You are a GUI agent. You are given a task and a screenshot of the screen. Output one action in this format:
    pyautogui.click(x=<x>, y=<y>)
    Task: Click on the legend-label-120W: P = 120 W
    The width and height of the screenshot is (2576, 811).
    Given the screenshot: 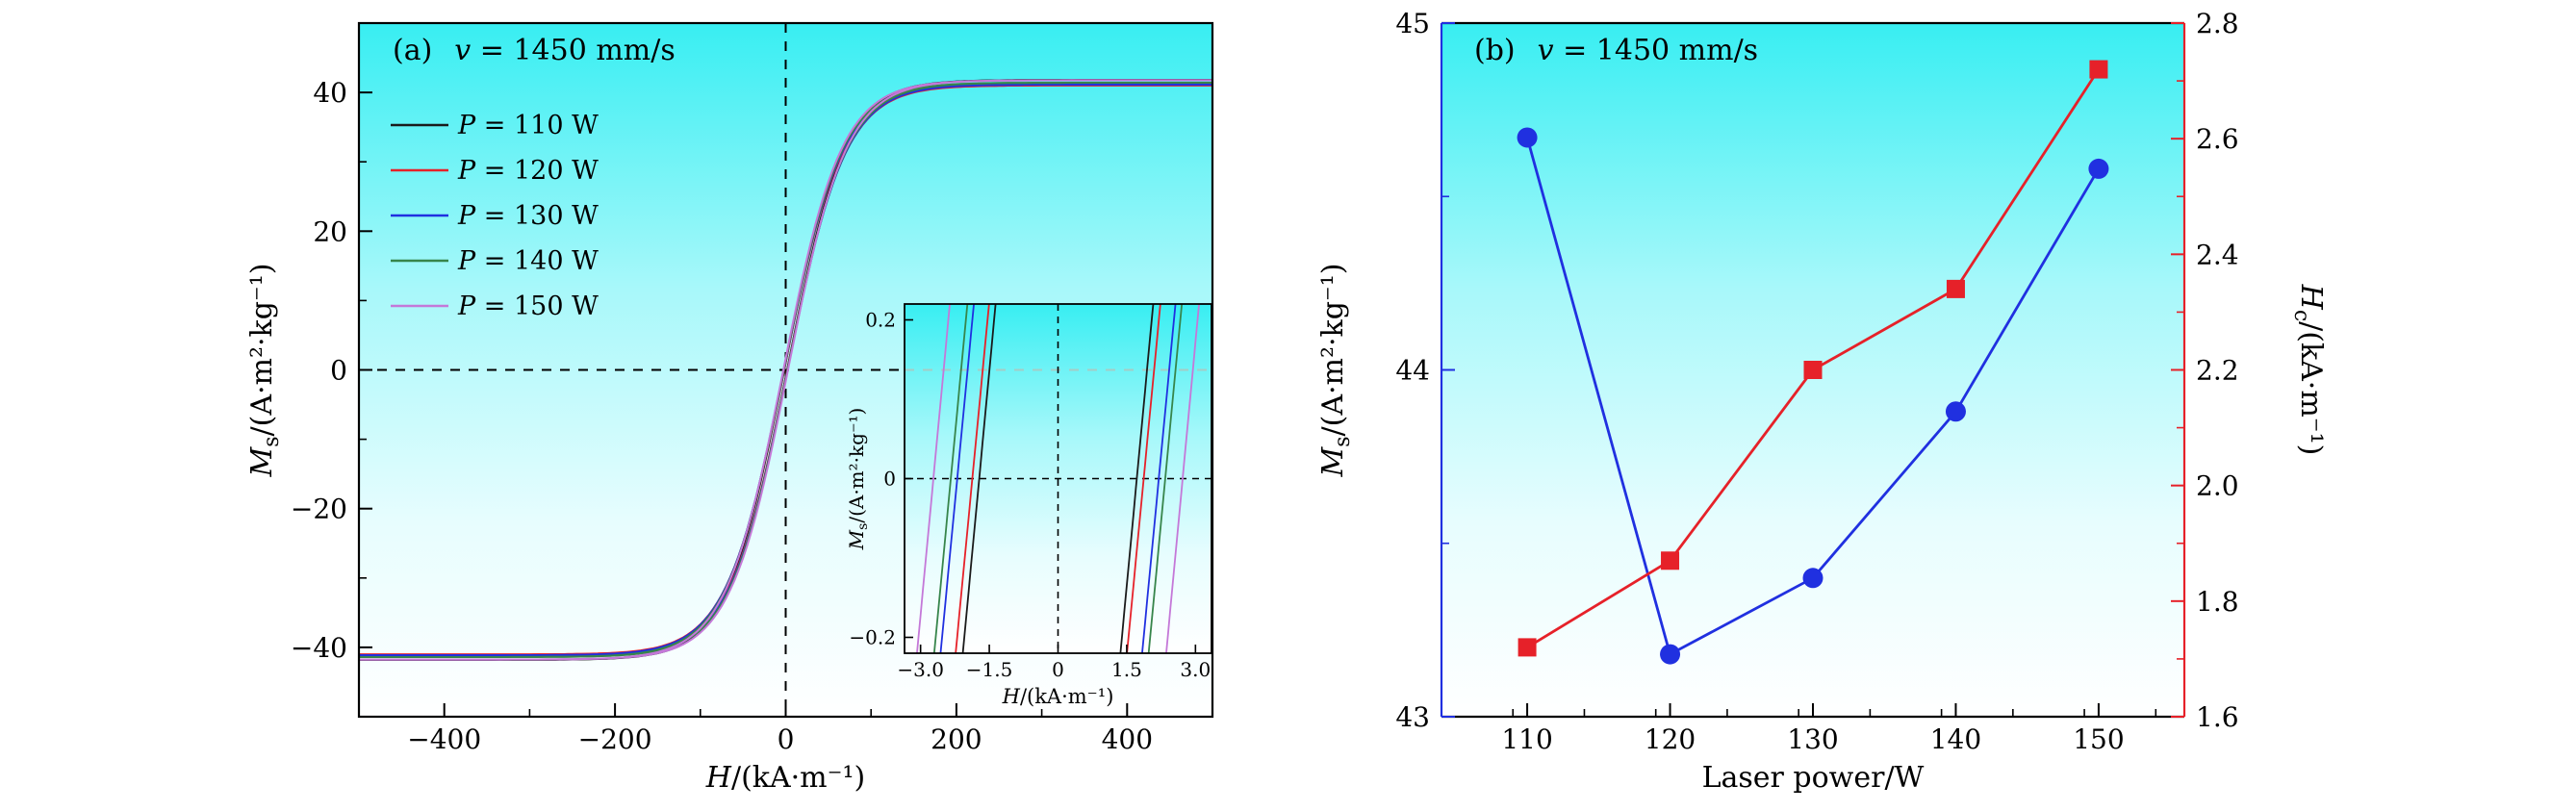 What is the action you would take?
    pyautogui.click(x=528, y=171)
    